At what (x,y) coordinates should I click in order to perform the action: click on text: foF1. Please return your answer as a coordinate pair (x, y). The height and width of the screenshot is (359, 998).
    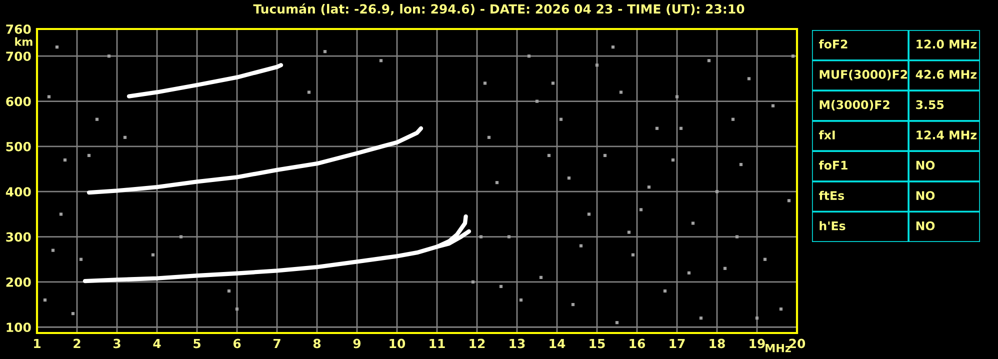
    Looking at the image, I should click on (833, 165).